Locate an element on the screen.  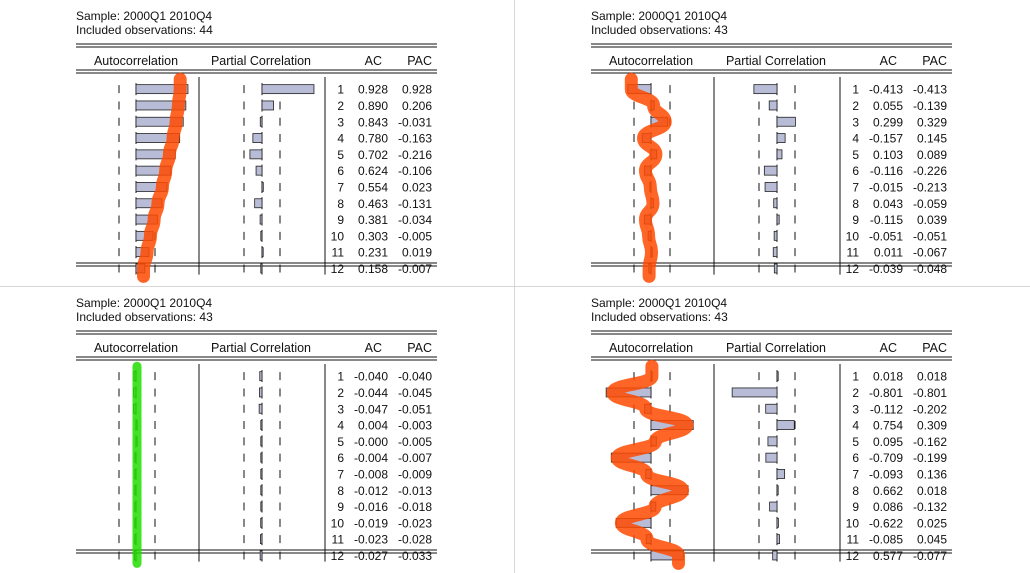
ac-value-label: 0.381 is located at coordinates (373, 220).